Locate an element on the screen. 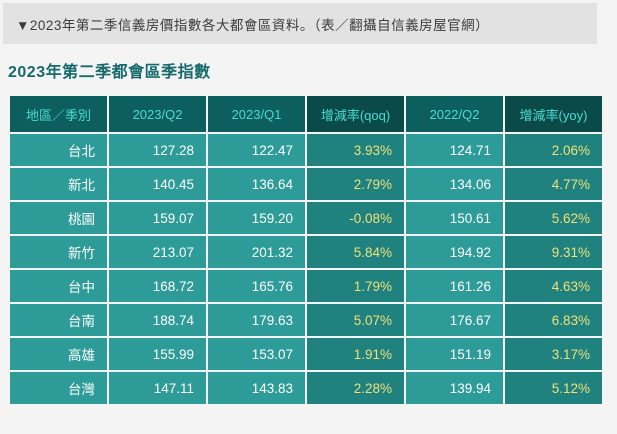 This screenshot has width=617, height=434. cell-index: 134.06 is located at coordinates (454, 184).